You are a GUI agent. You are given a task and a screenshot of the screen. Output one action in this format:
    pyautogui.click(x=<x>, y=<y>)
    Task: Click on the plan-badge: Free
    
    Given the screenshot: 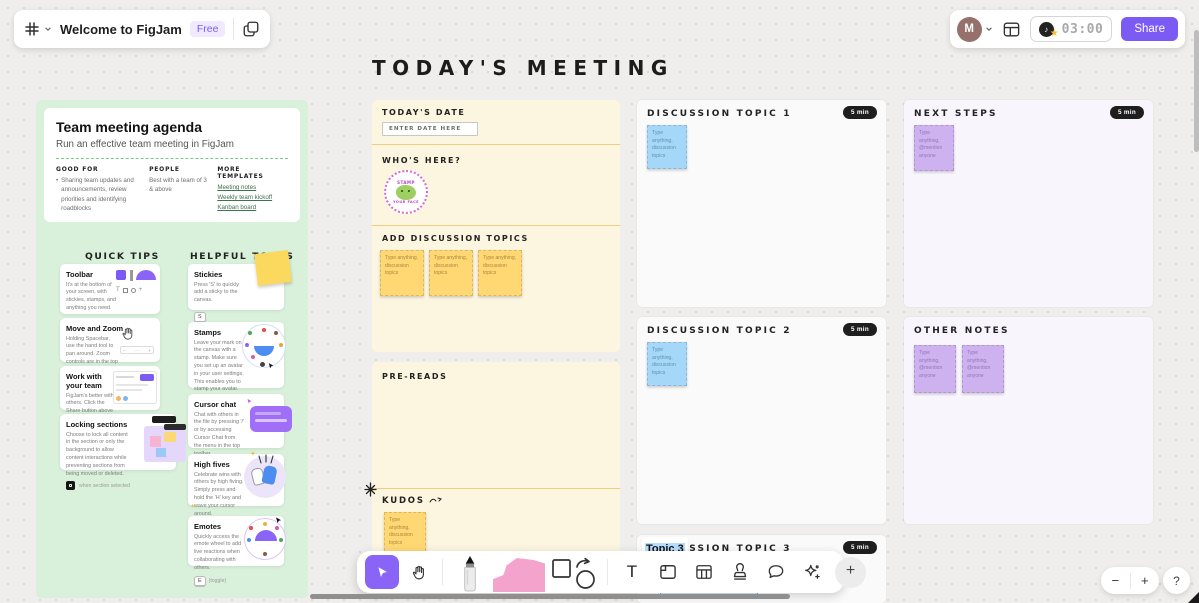 What is the action you would take?
    pyautogui.click(x=207, y=29)
    